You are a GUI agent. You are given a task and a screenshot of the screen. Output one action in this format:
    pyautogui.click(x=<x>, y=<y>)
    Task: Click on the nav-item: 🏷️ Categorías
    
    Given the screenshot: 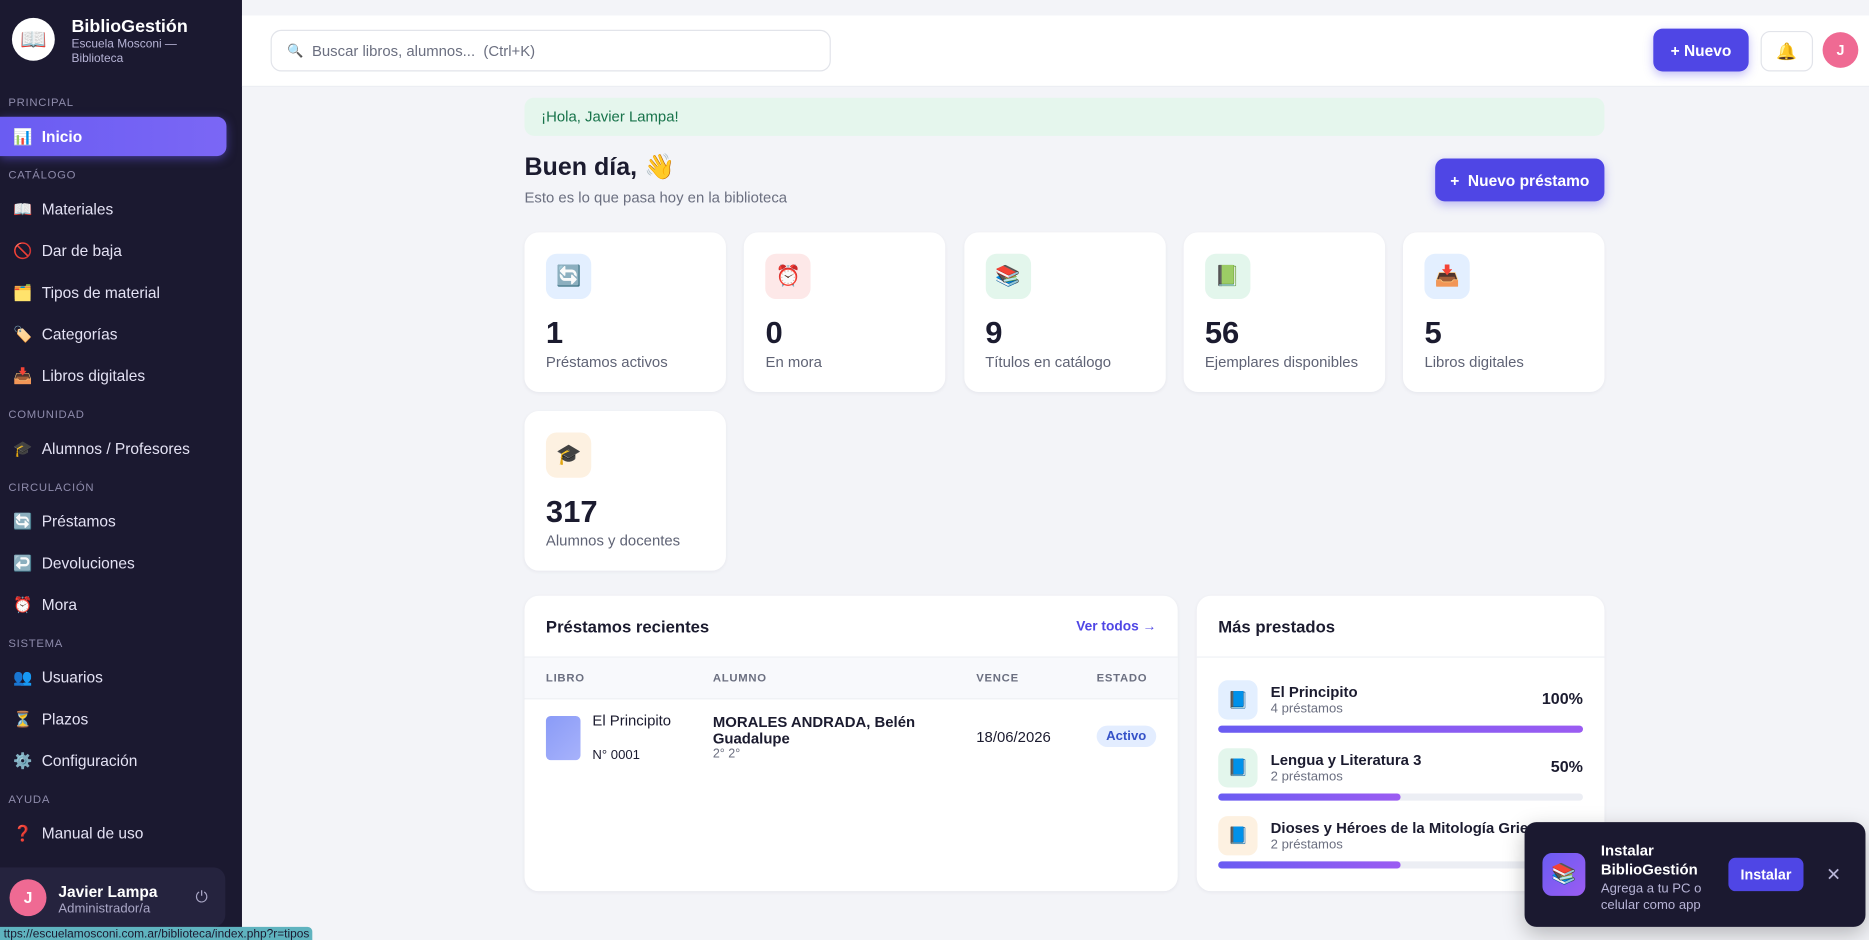 What is the action you would take?
    pyautogui.click(x=113, y=334)
    